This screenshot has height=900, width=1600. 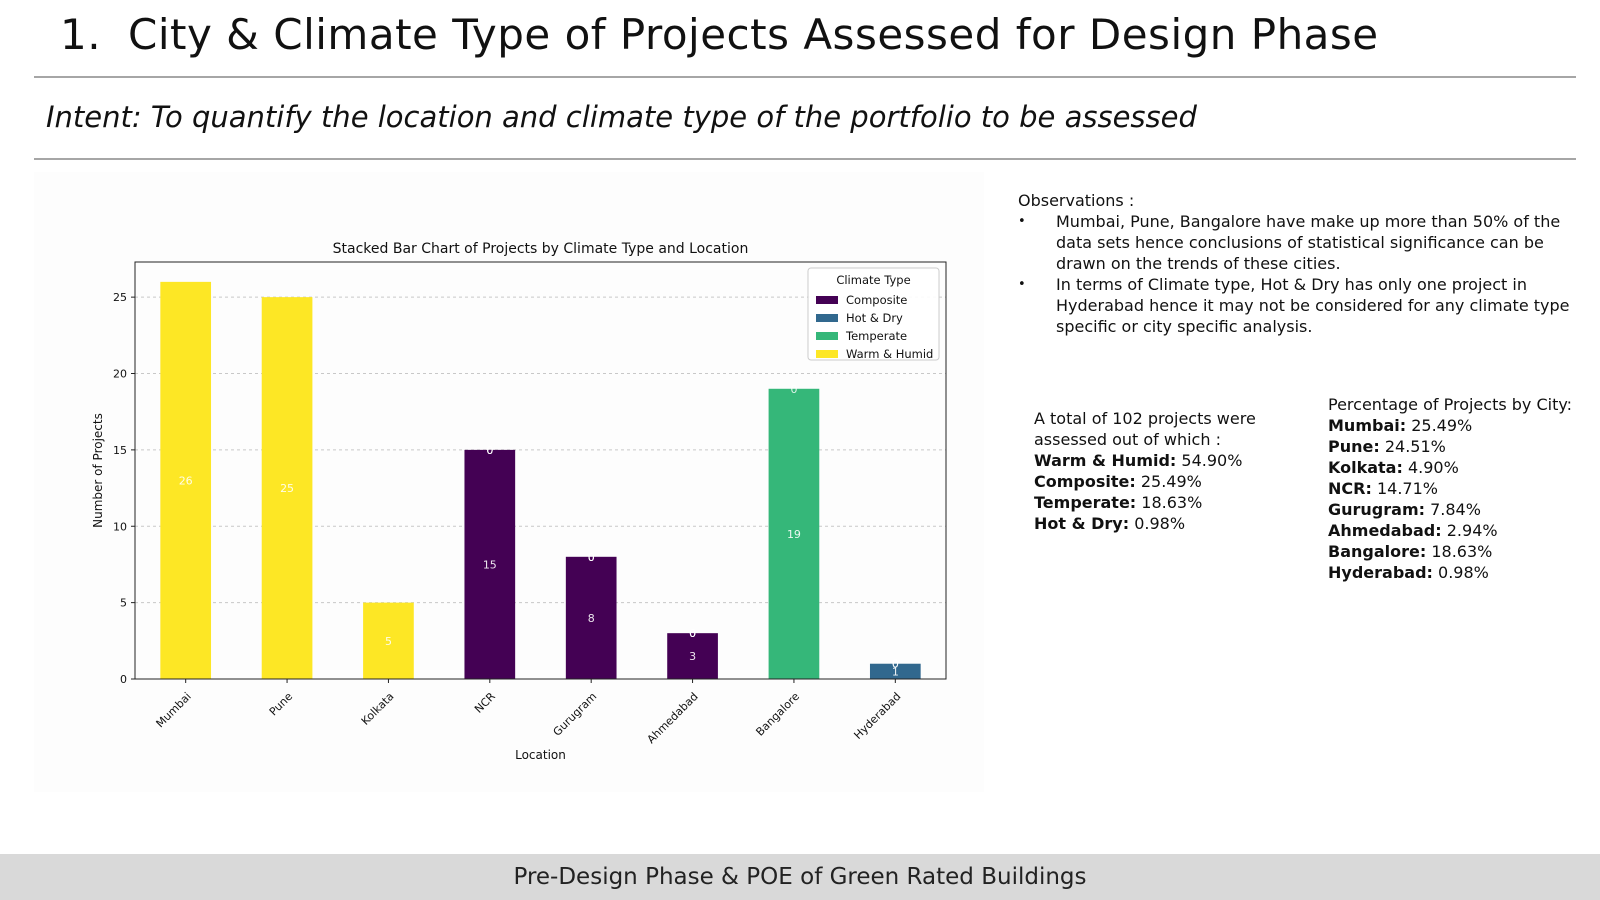 What do you see at coordinates (777, 714) in the screenshot?
I see `x-tick-label: Bangalore` at bounding box center [777, 714].